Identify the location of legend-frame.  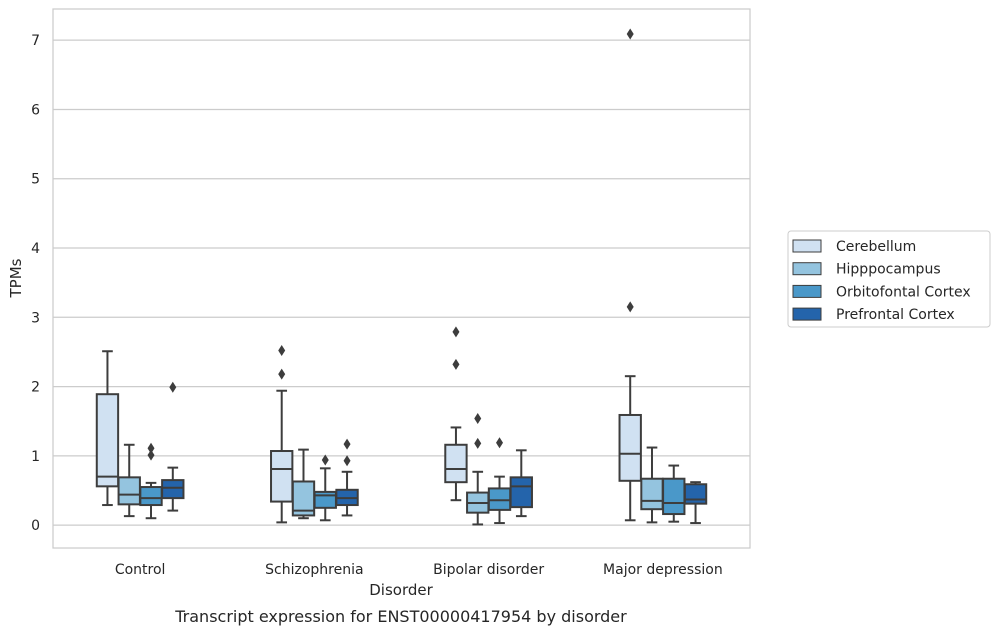
(889, 279).